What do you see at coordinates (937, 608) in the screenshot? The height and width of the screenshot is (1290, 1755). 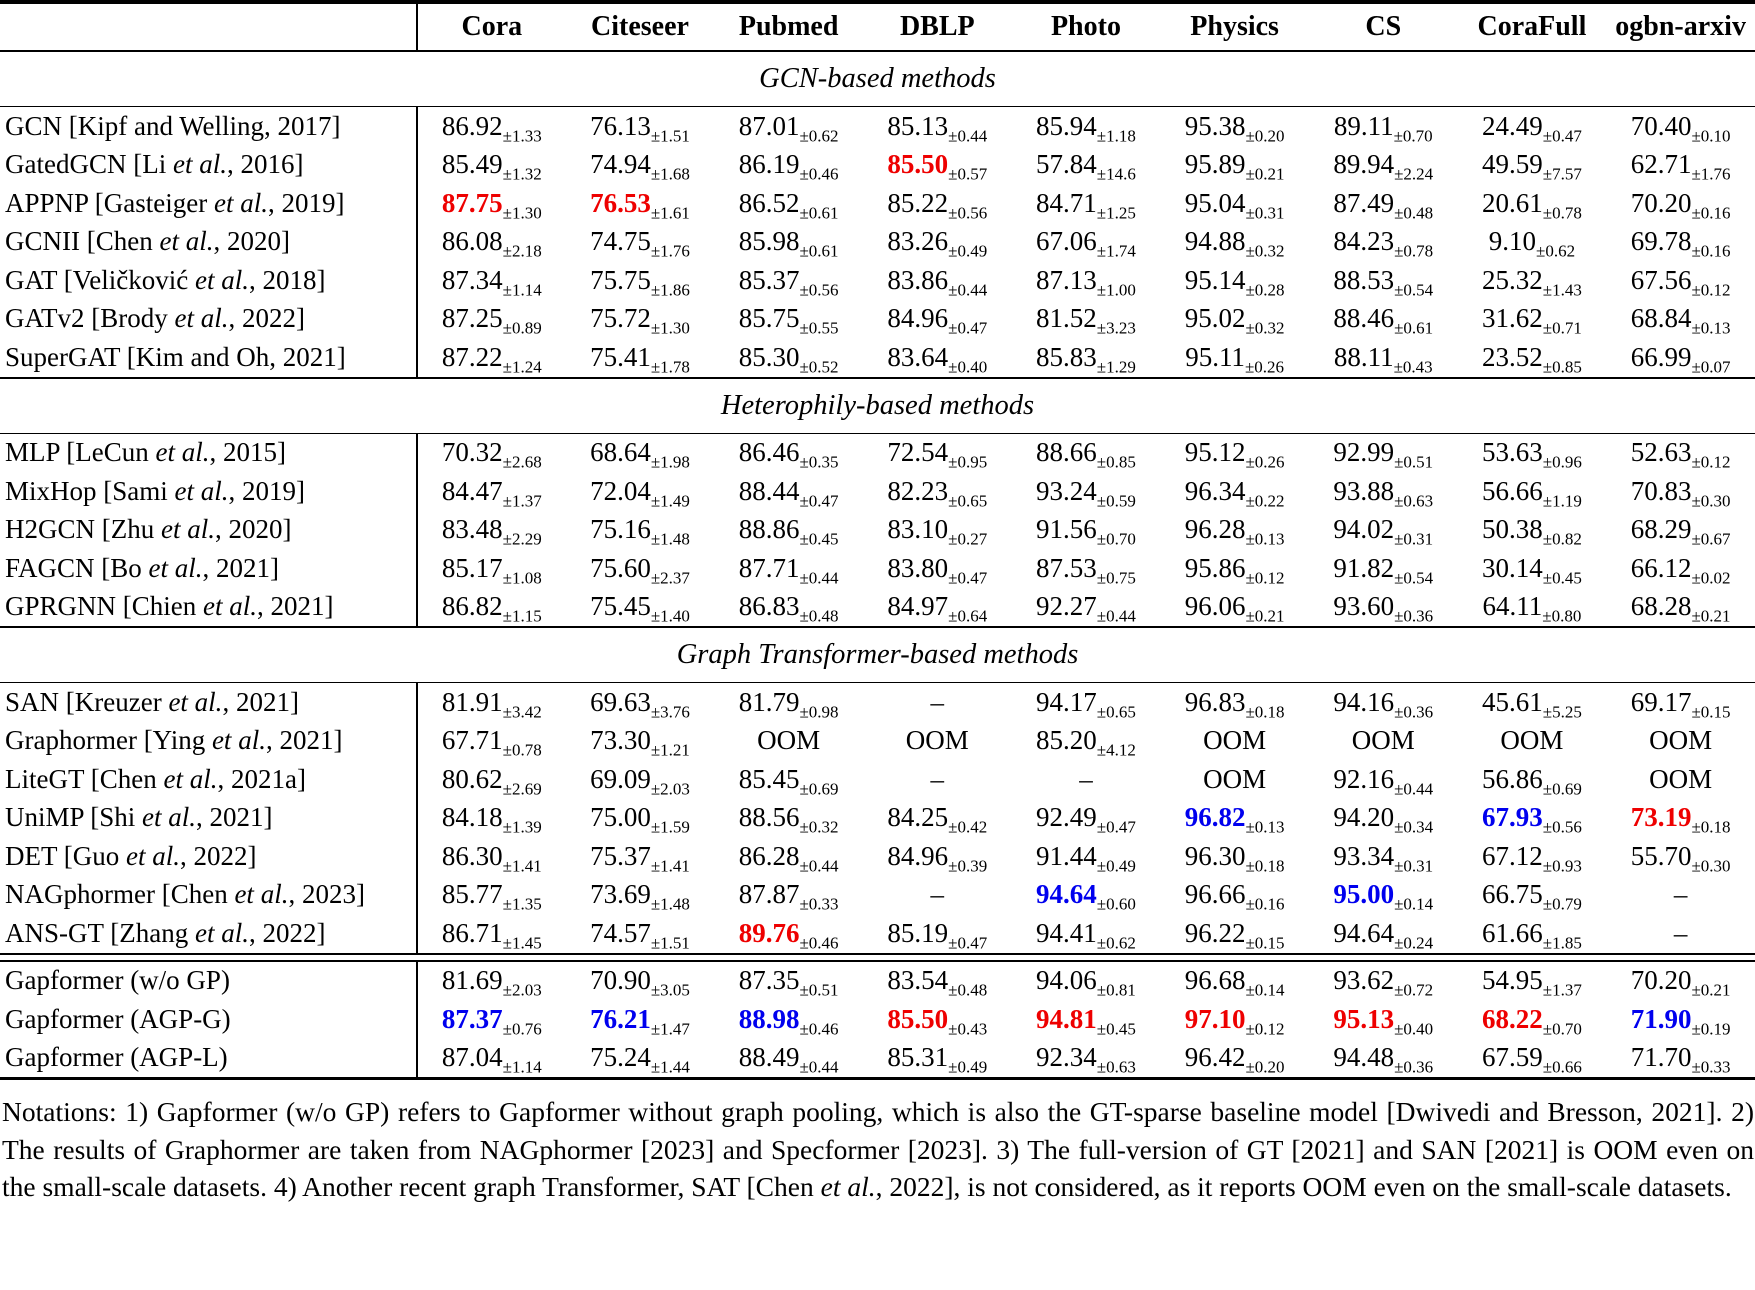 I see `result-cell: 84.97±0.64` at bounding box center [937, 608].